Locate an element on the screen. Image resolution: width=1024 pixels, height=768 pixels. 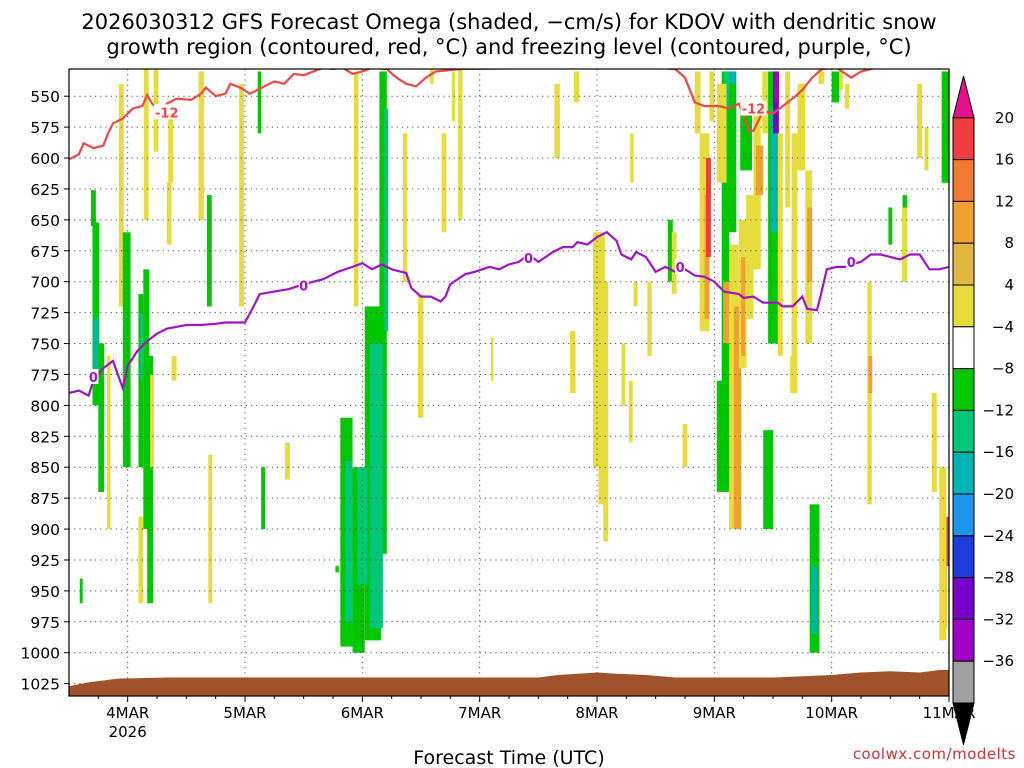
y-tick-label: 800 is located at coordinates (45, 406).